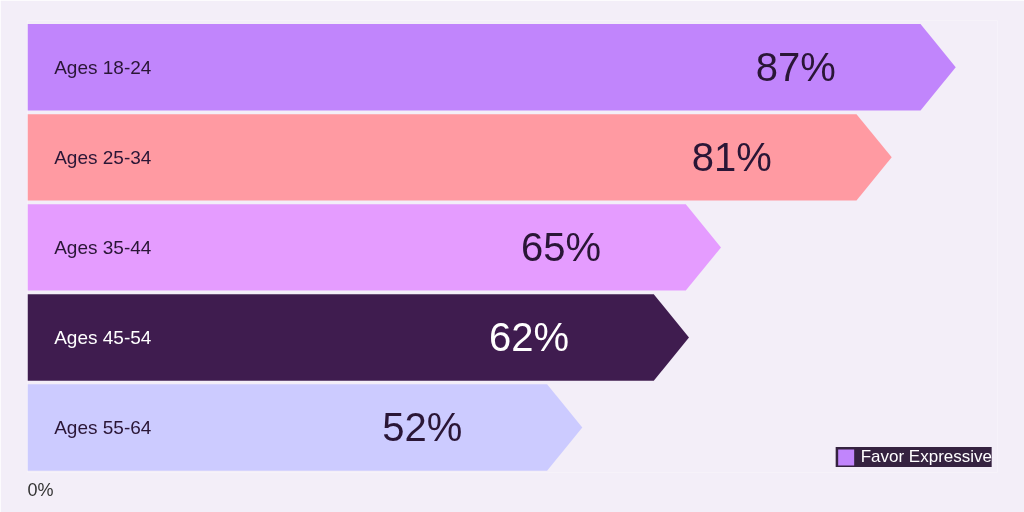 The height and width of the screenshot is (512, 1024). I want to click on legend-label: Favor Expressive, so click(926, 457).